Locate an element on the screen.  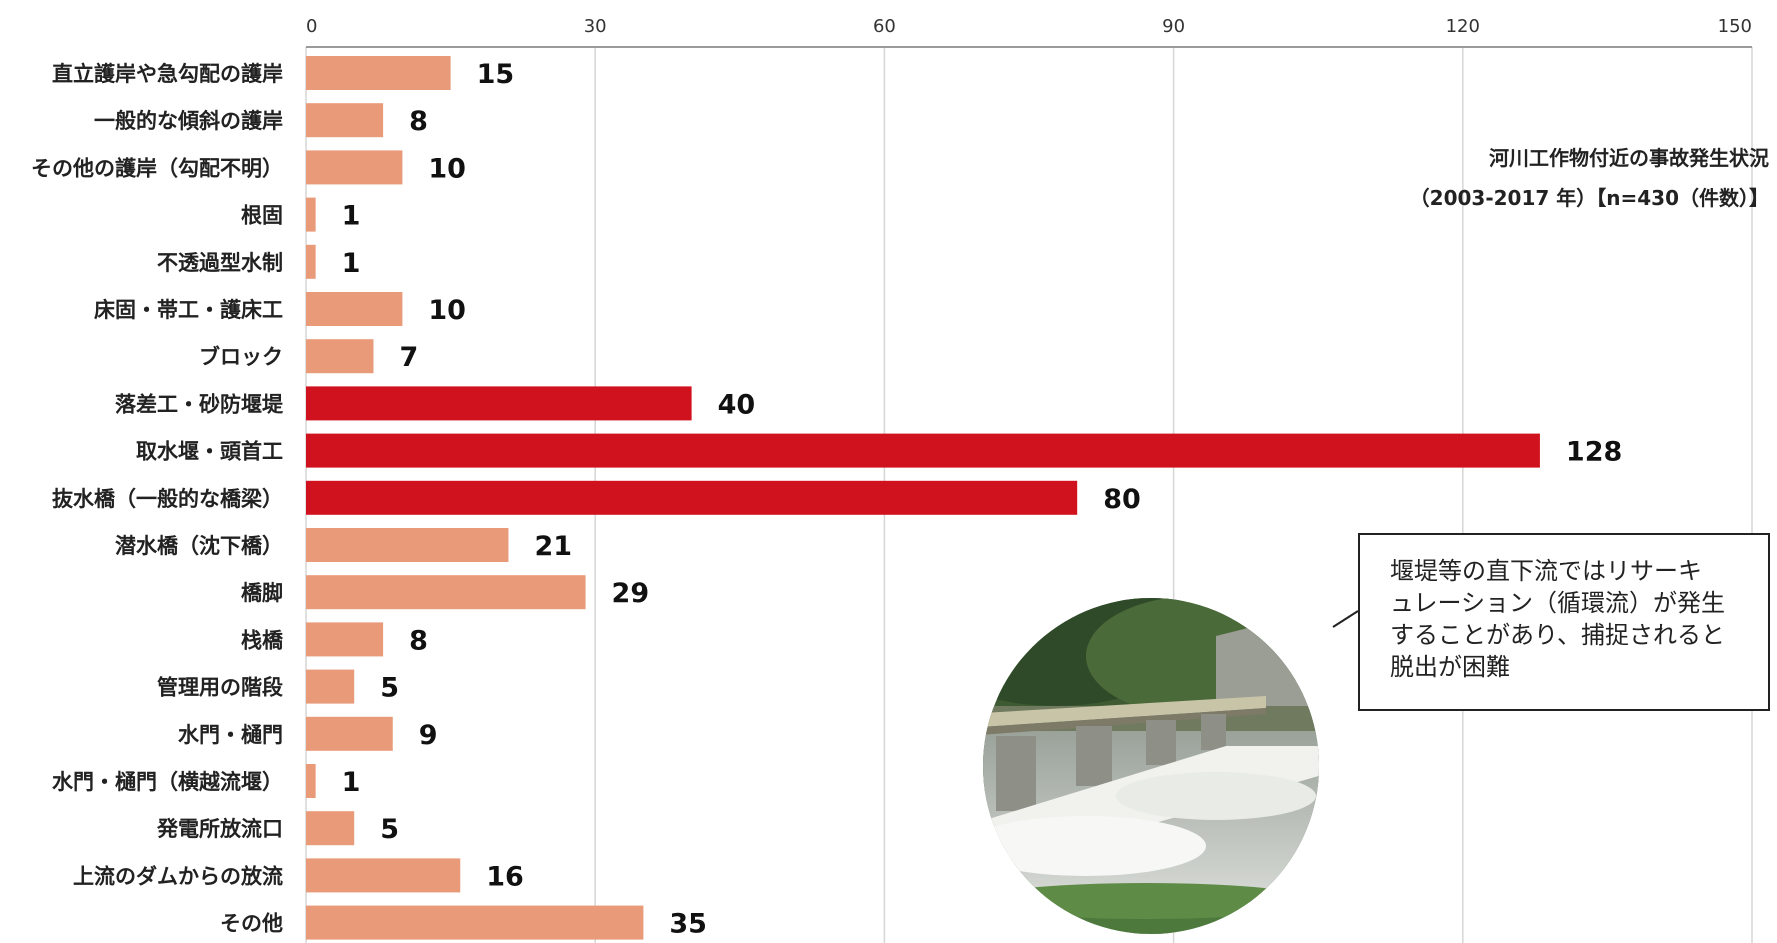
value-label: 35 is located at coordinates (688, 924).